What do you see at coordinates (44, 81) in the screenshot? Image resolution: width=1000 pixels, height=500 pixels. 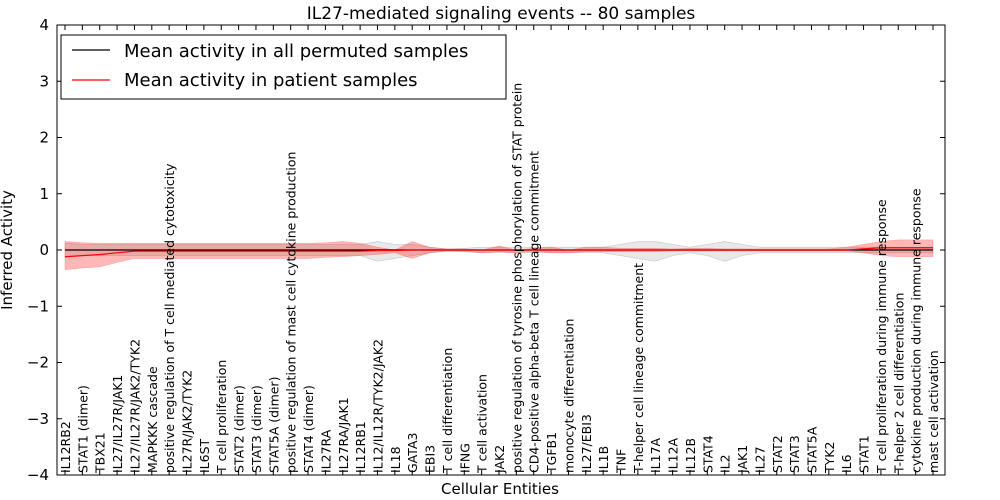 I see `y-tick-label: 3` at bounding box center [44, 81].